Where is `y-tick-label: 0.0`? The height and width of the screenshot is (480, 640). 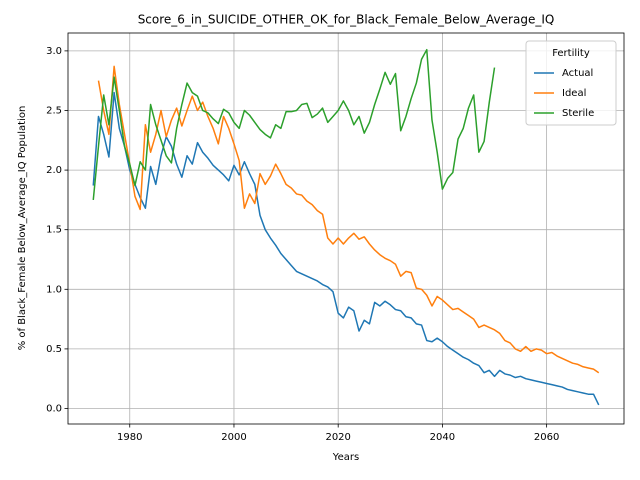
y-tick-label: 0.0 is located at coordinates (54, 409).